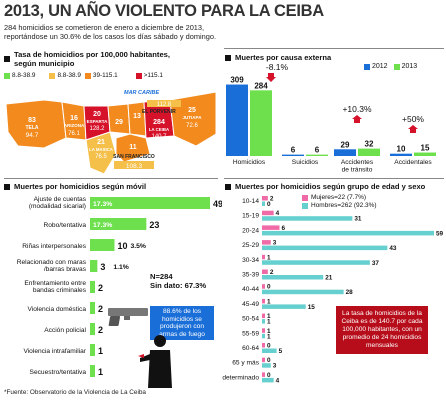 The image size is (446, 400). I want to click on cause-change-label: -8.1%, so click(277, 67).